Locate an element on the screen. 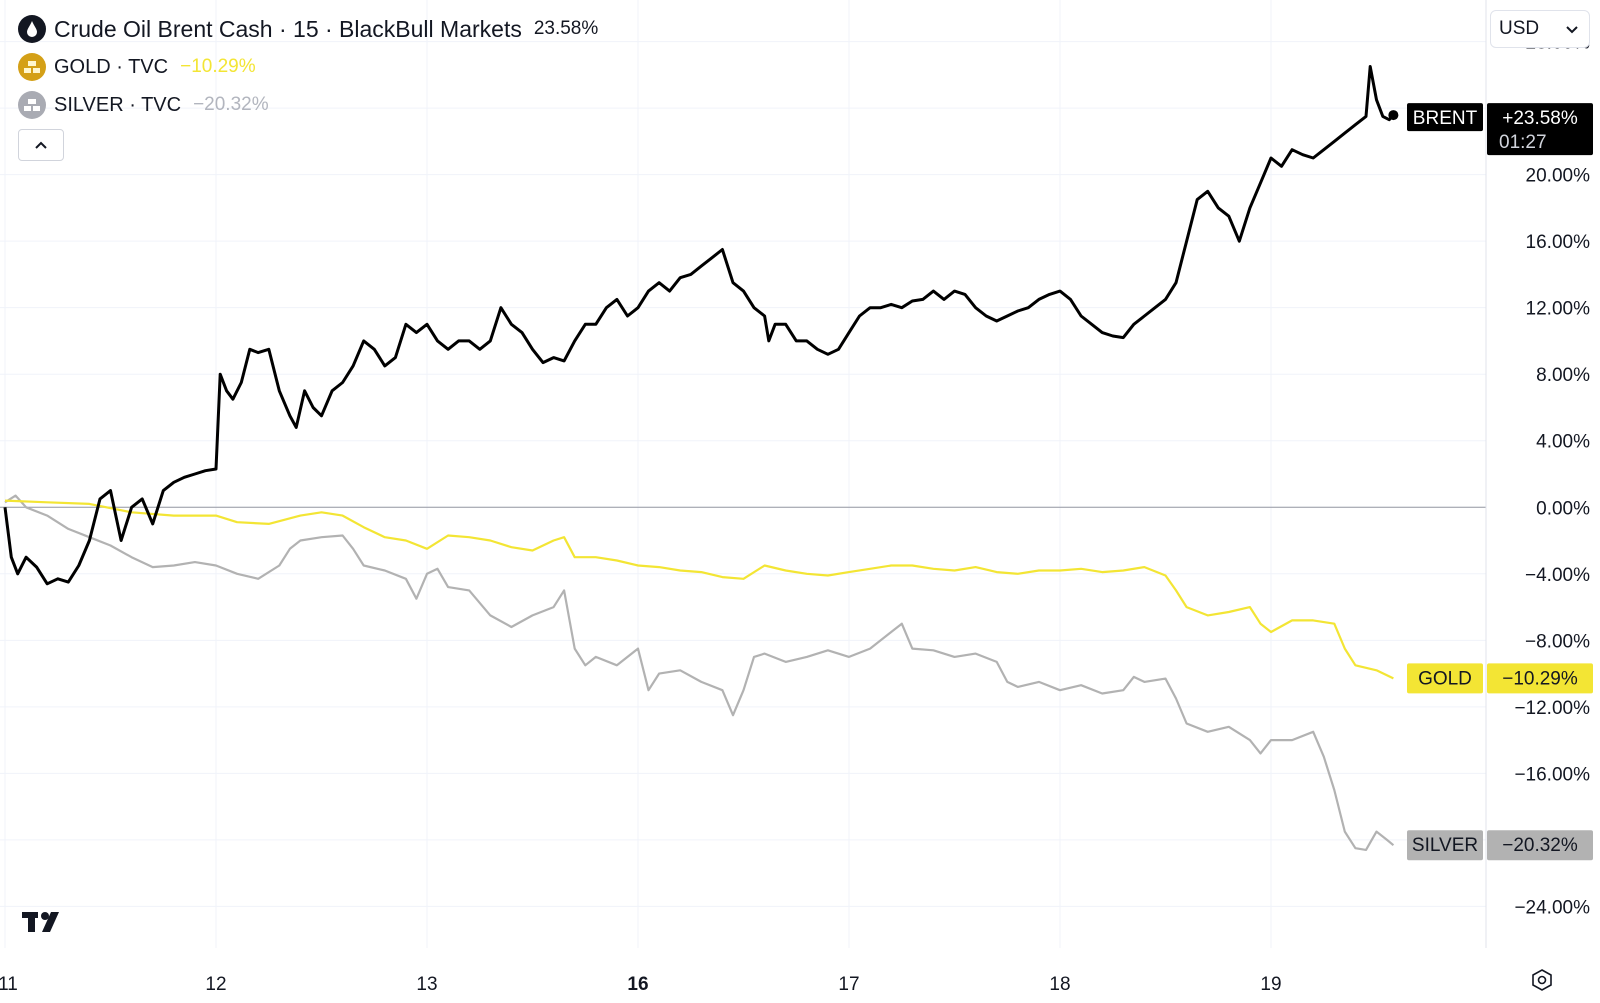  legend-gold-series: GOLD · TVC −10.29% is located at coordinates (308, 67).